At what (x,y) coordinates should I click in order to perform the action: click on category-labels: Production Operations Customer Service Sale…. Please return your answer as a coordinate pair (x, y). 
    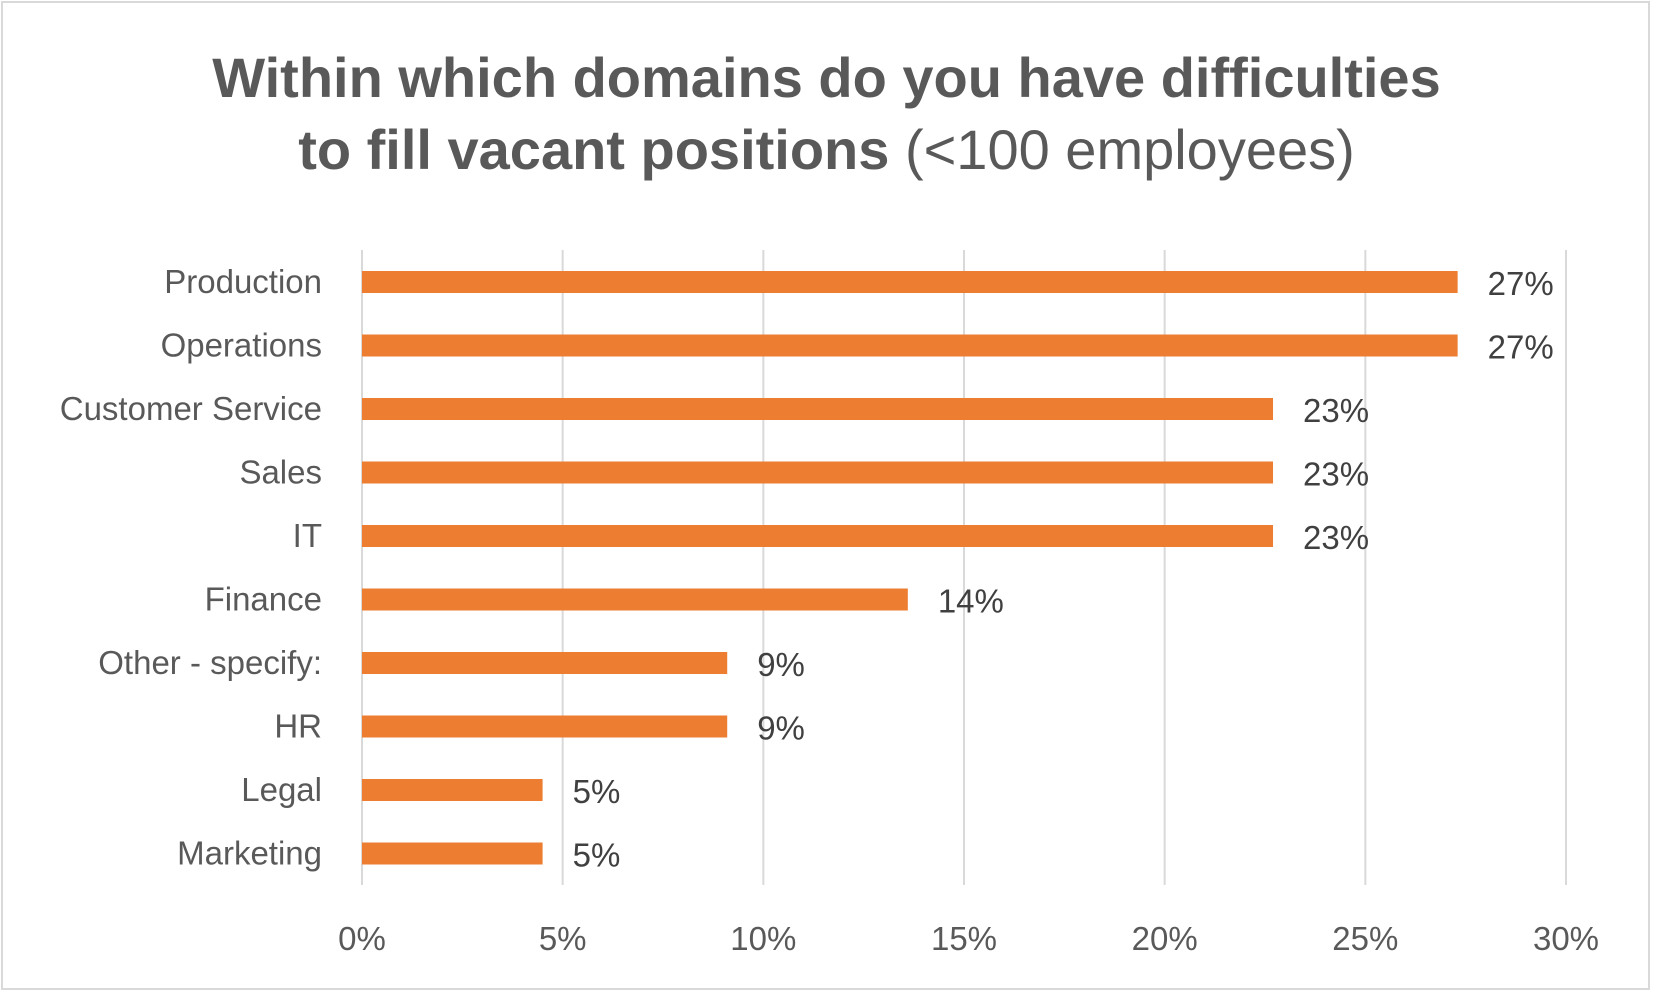
    Looking at the image, I should click on (191, 567).